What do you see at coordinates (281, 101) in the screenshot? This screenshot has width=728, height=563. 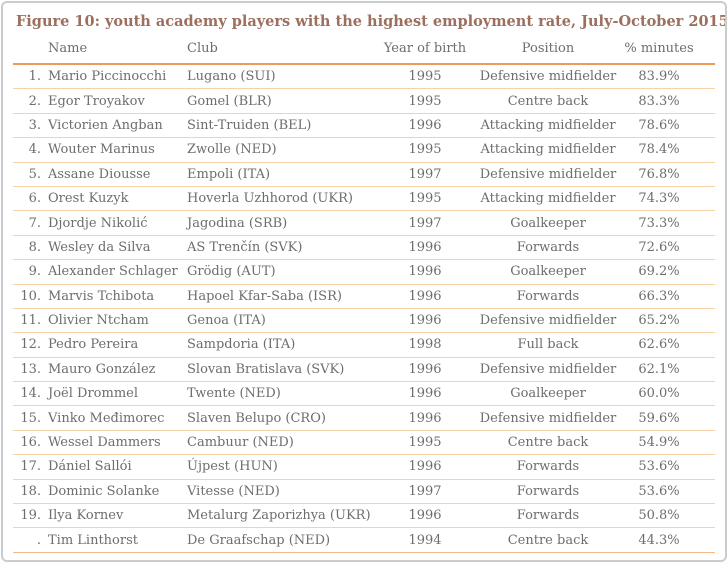 I see `cell-club: Gomel (BLR)` at bounding box center [281, 101].